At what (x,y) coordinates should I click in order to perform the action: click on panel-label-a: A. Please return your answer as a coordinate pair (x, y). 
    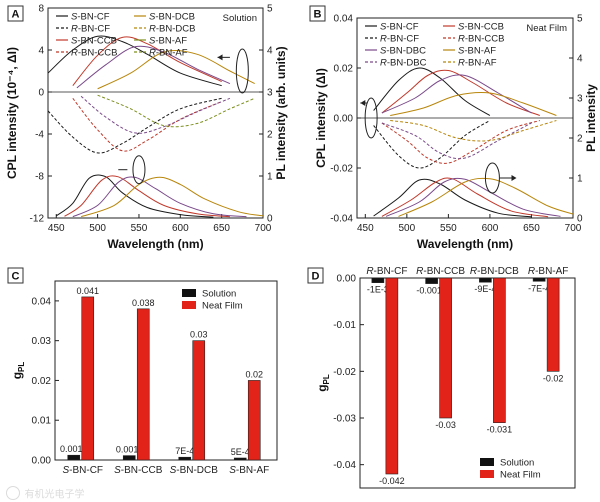
    Looking at the image, I should click on (15, 13).